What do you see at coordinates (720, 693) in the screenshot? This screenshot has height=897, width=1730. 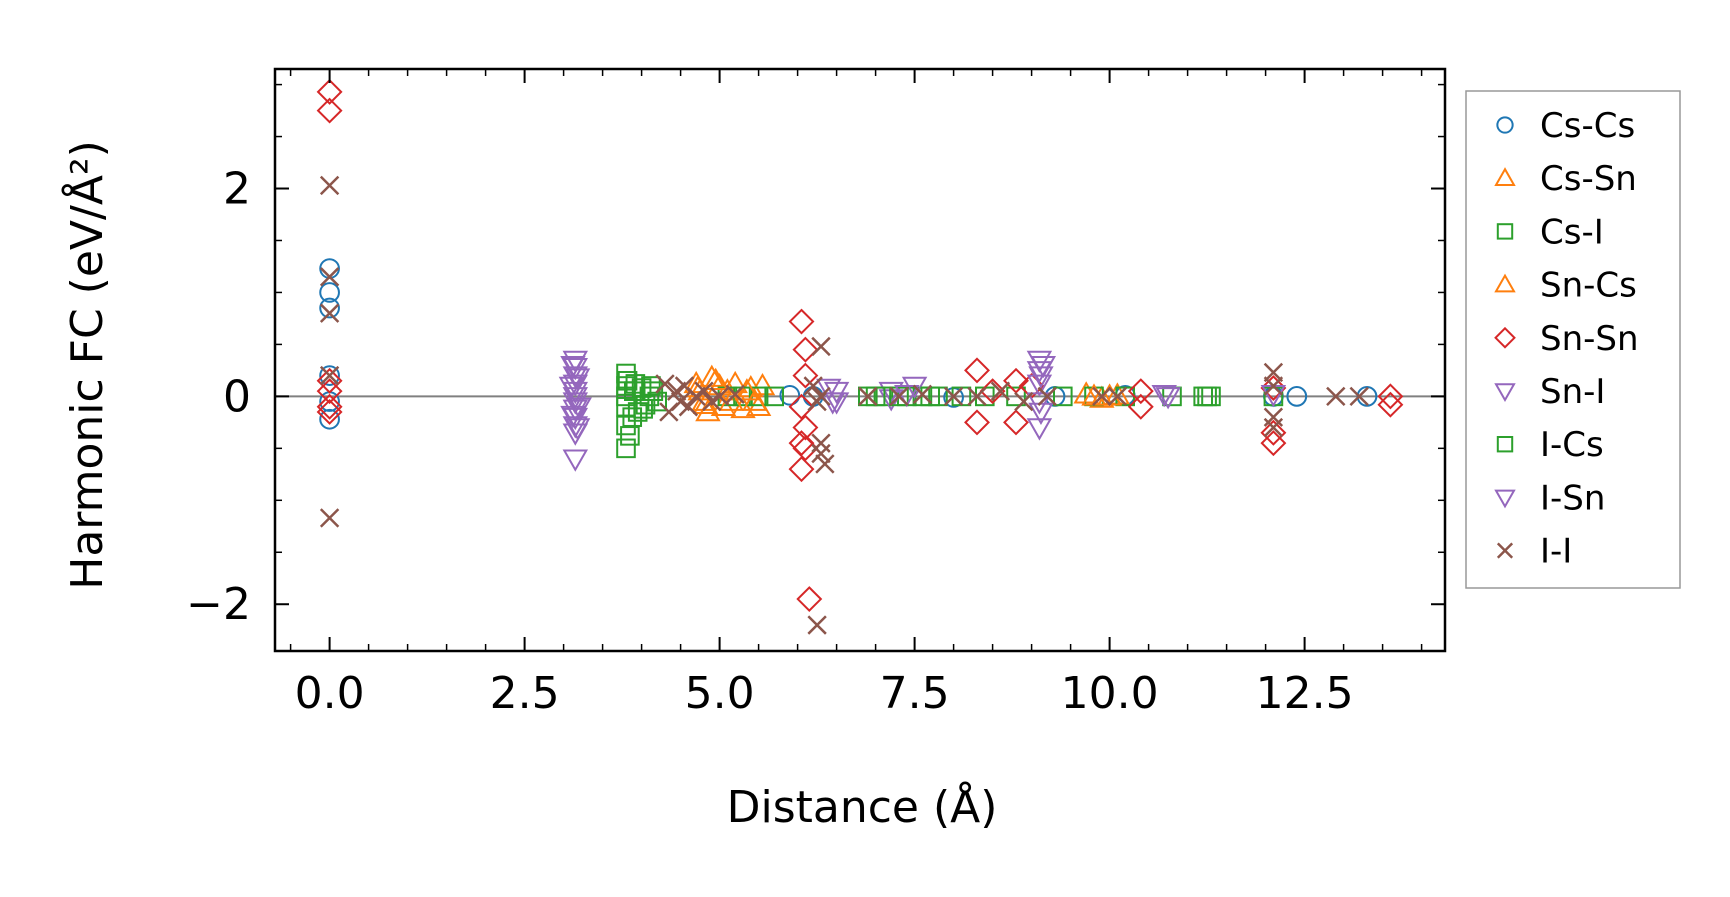 I see `x-tick-label: 5.0` at bounding box center [720, 693].